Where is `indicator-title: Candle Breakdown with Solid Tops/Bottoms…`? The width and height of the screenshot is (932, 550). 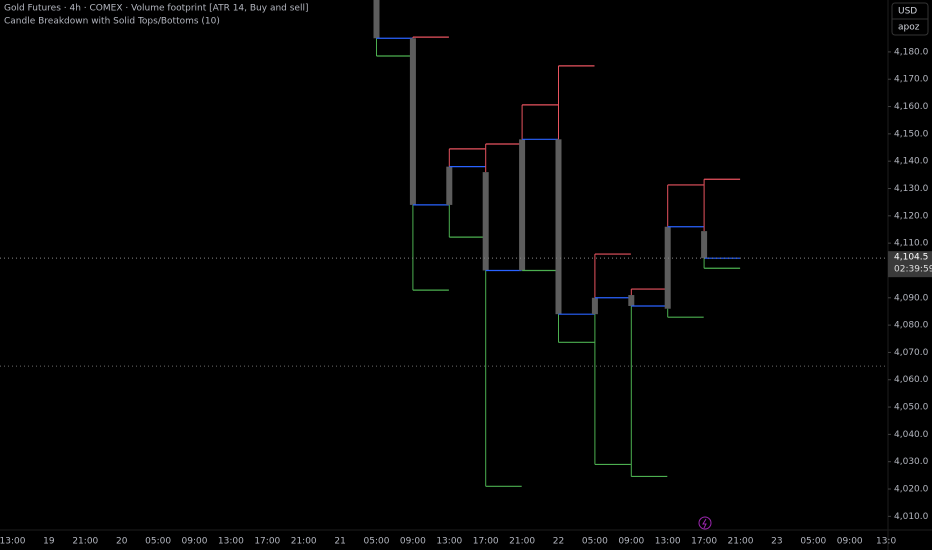 indicator-title: Candle Breakdown with Solid Tops/Bottoms… is located at coordinates (112, 22).